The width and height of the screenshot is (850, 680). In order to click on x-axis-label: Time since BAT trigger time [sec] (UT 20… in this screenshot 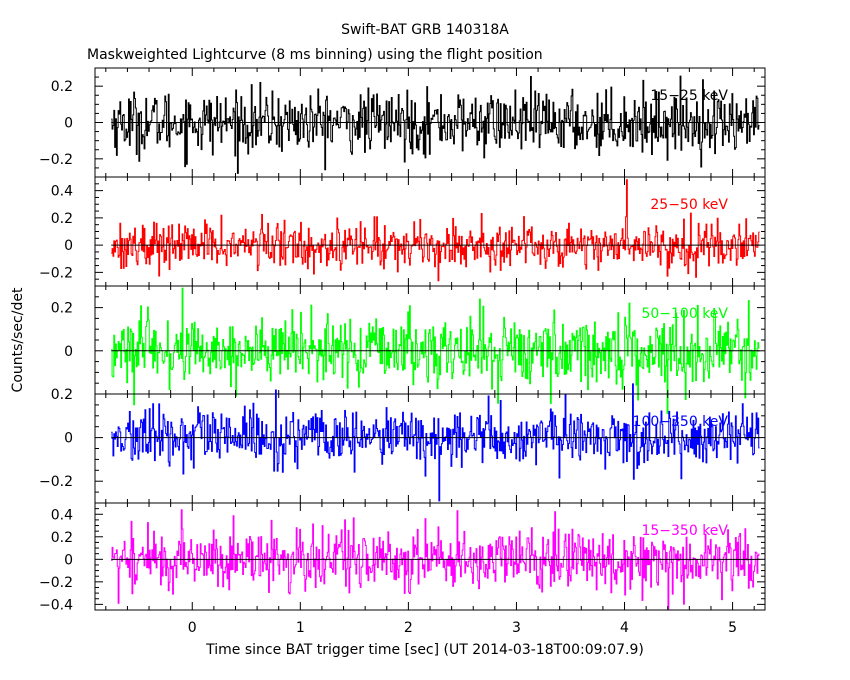, I will do `click(424, 650)`.